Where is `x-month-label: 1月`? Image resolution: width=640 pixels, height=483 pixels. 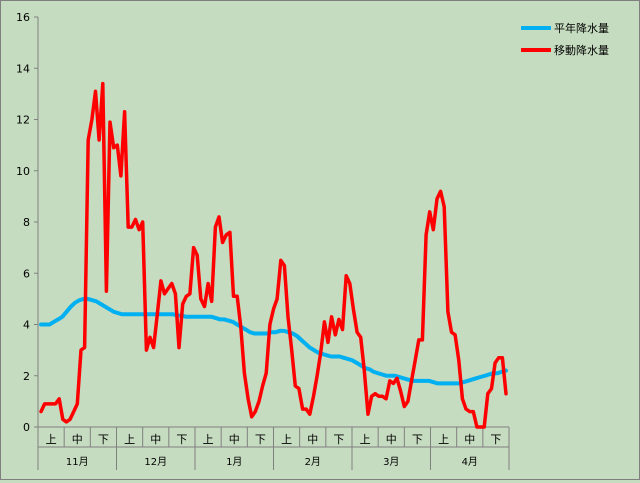
x-month-label: 1月 is located at coordinates (234, 462).